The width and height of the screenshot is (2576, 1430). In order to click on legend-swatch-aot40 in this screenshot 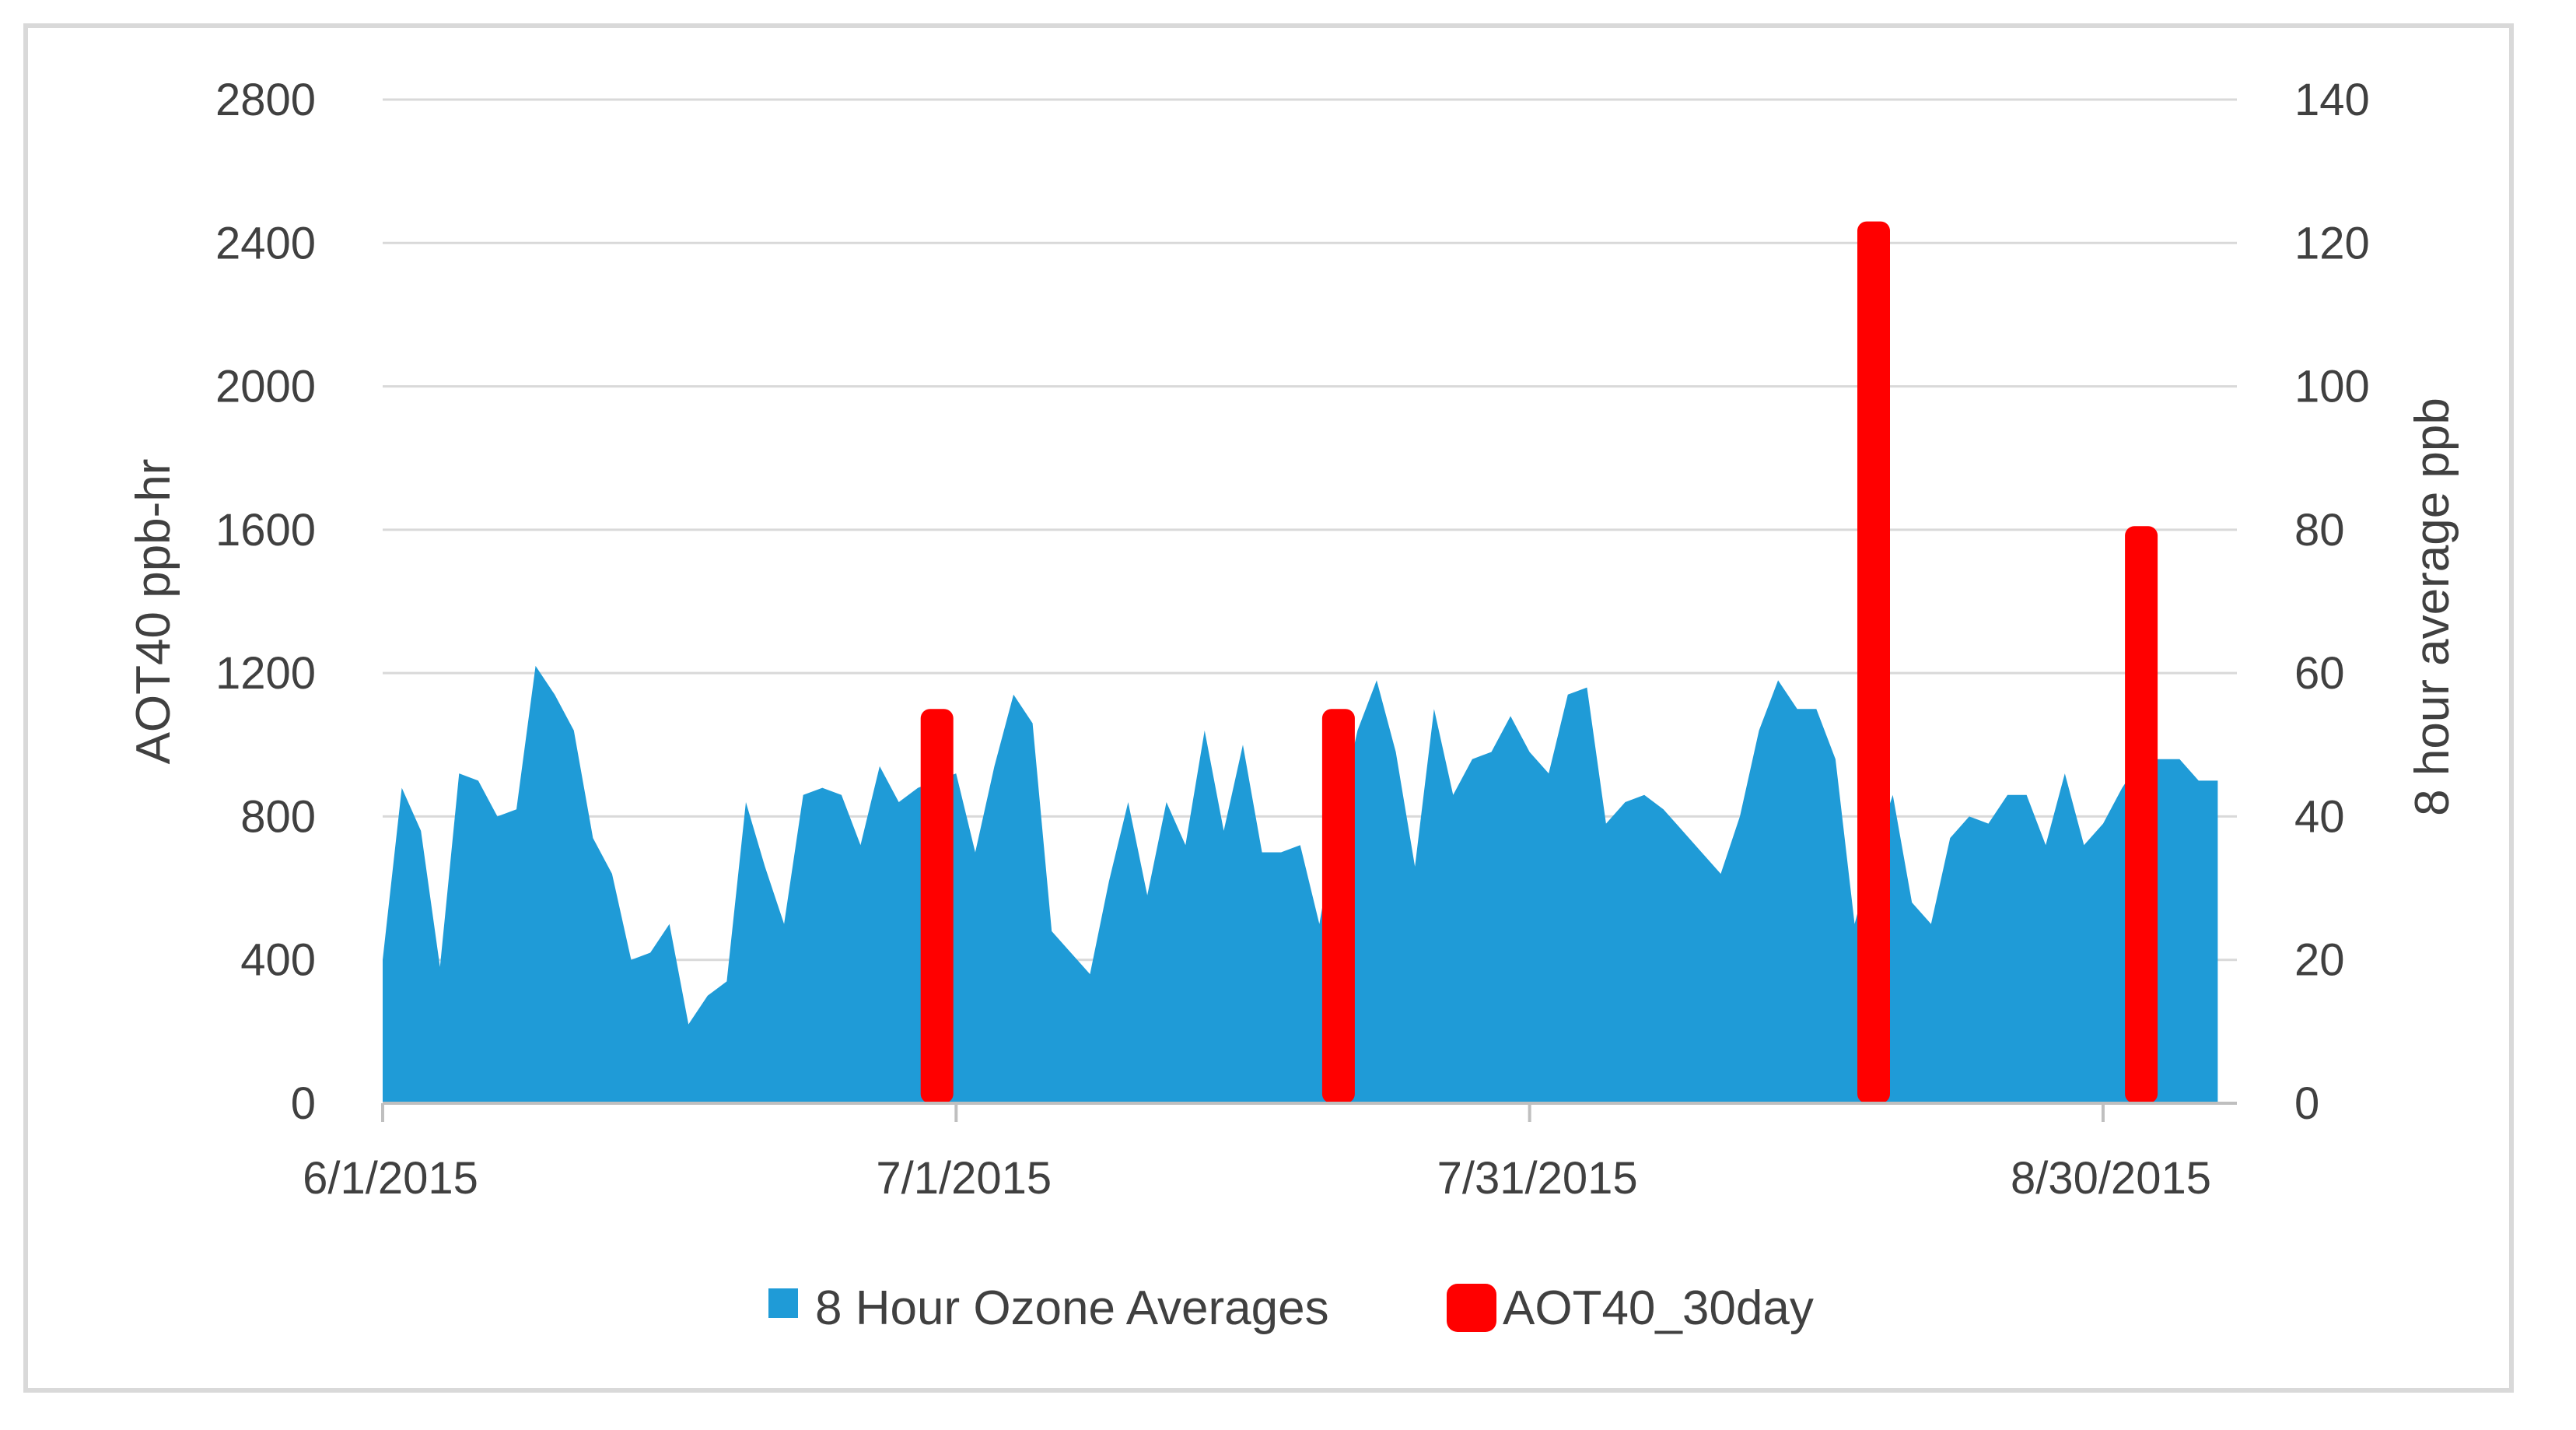, I will do `click(1472, 1308)`.